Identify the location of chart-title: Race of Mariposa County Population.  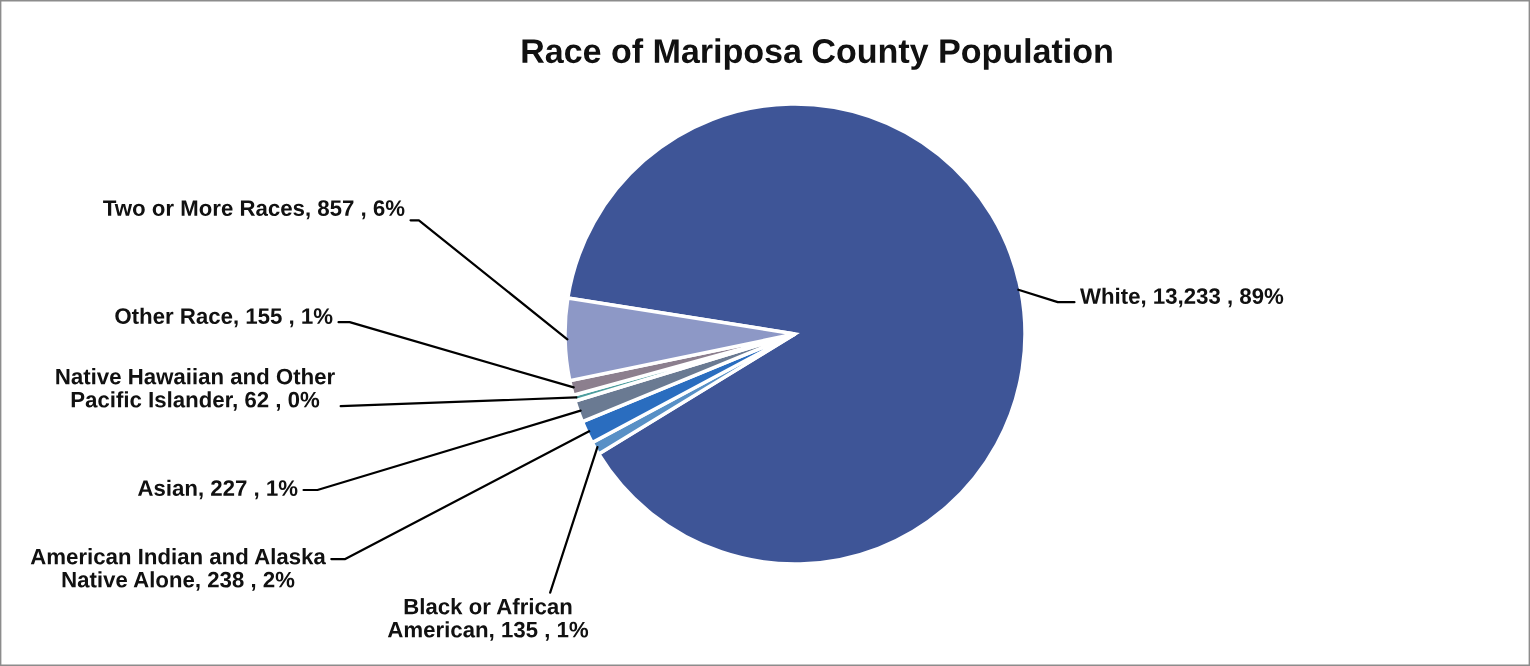
(817, 54).